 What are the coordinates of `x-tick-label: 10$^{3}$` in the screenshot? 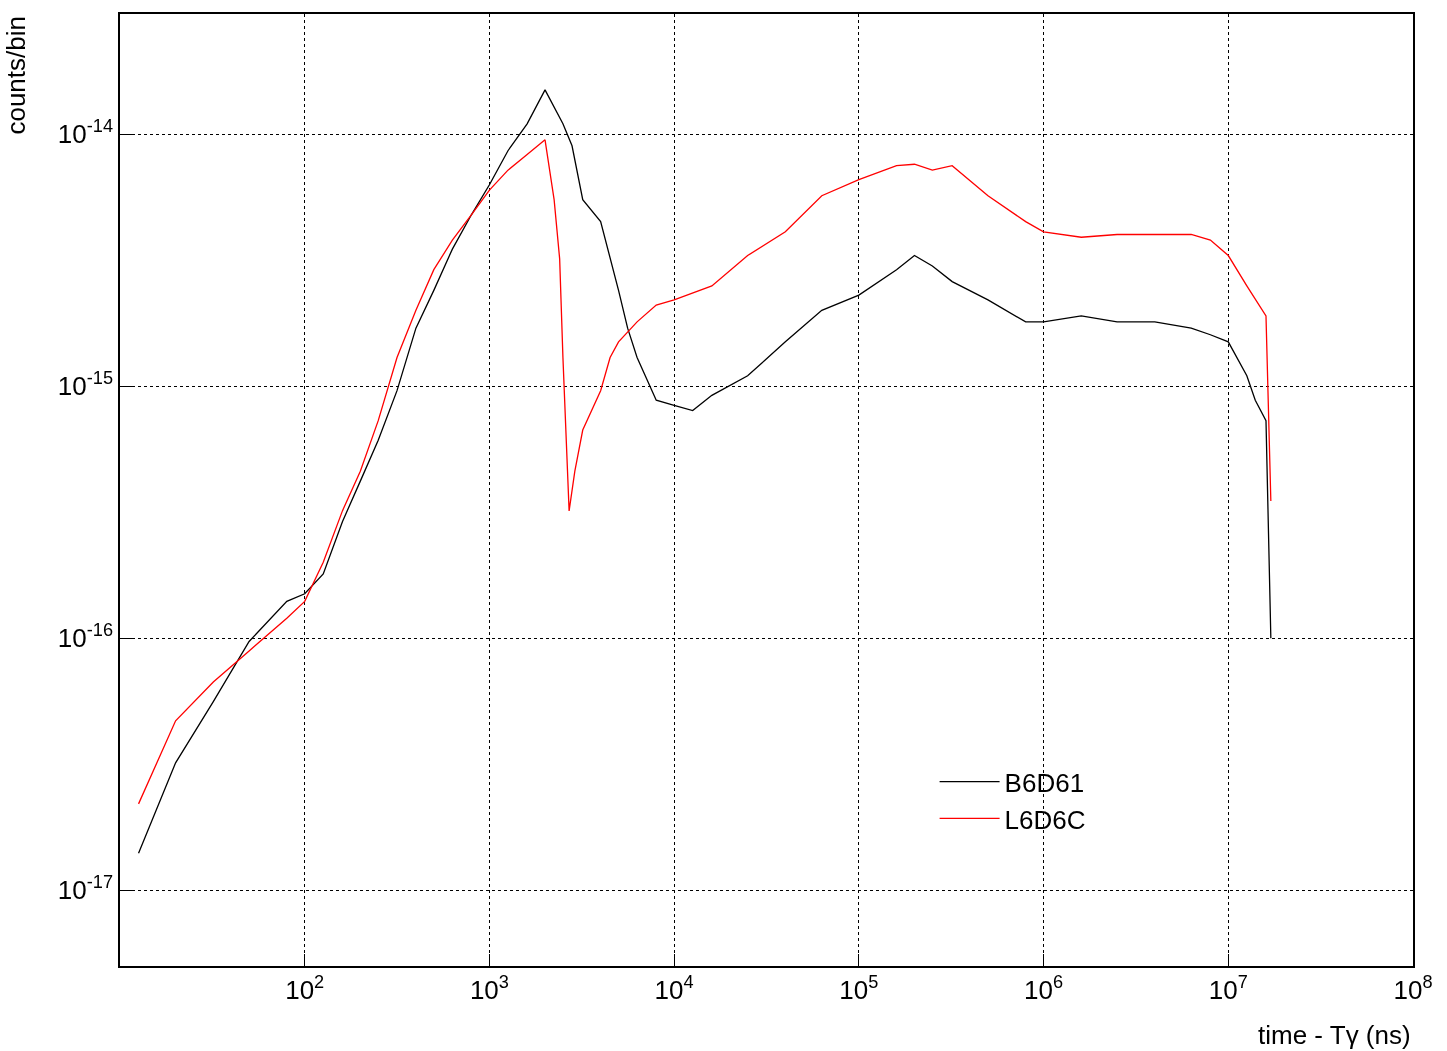 It's located at (489, 988).